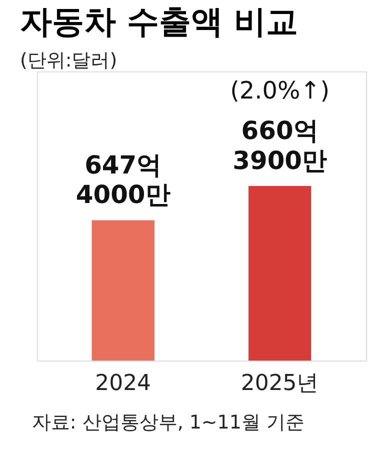 The width and height of the screenshot is (376, 469). What do you see at coordinates (123, 180) in the screenshot?
I see `data-label: 647억 4000만` at bounding box center [123, 180].